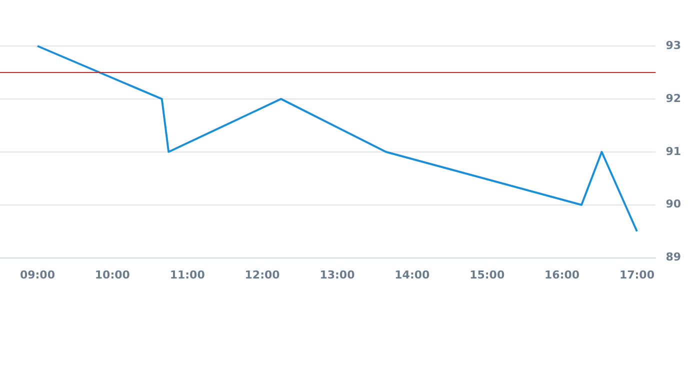  Describe the element at coordinates (674, 98) in the screenshot. I see `y-tick-label: 92` at that location.